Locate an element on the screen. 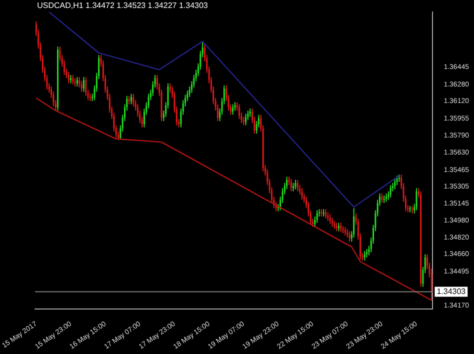 This screenshot has width=474, height=354. text: USDCAD,H1 1.34472 1.34523 1.34227 1.34303 is located at coordinates (122, 5).